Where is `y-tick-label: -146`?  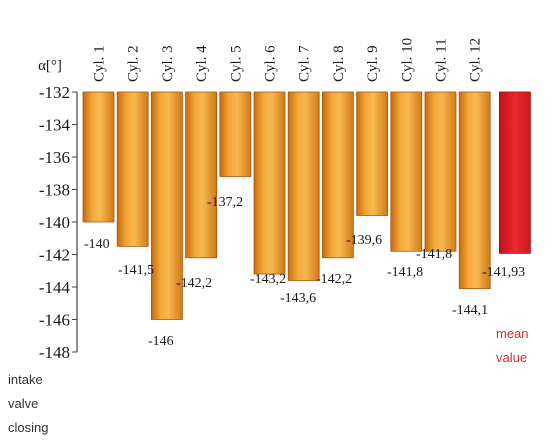
y-tick-label: -146 is located at coordinates (54, 320).